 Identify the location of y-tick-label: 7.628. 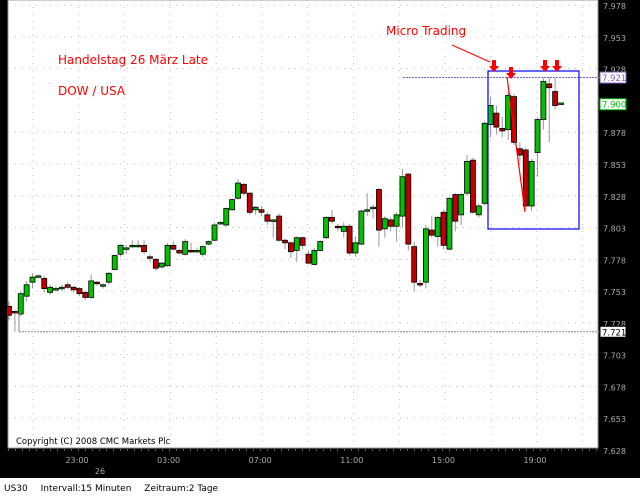
(614, 451).